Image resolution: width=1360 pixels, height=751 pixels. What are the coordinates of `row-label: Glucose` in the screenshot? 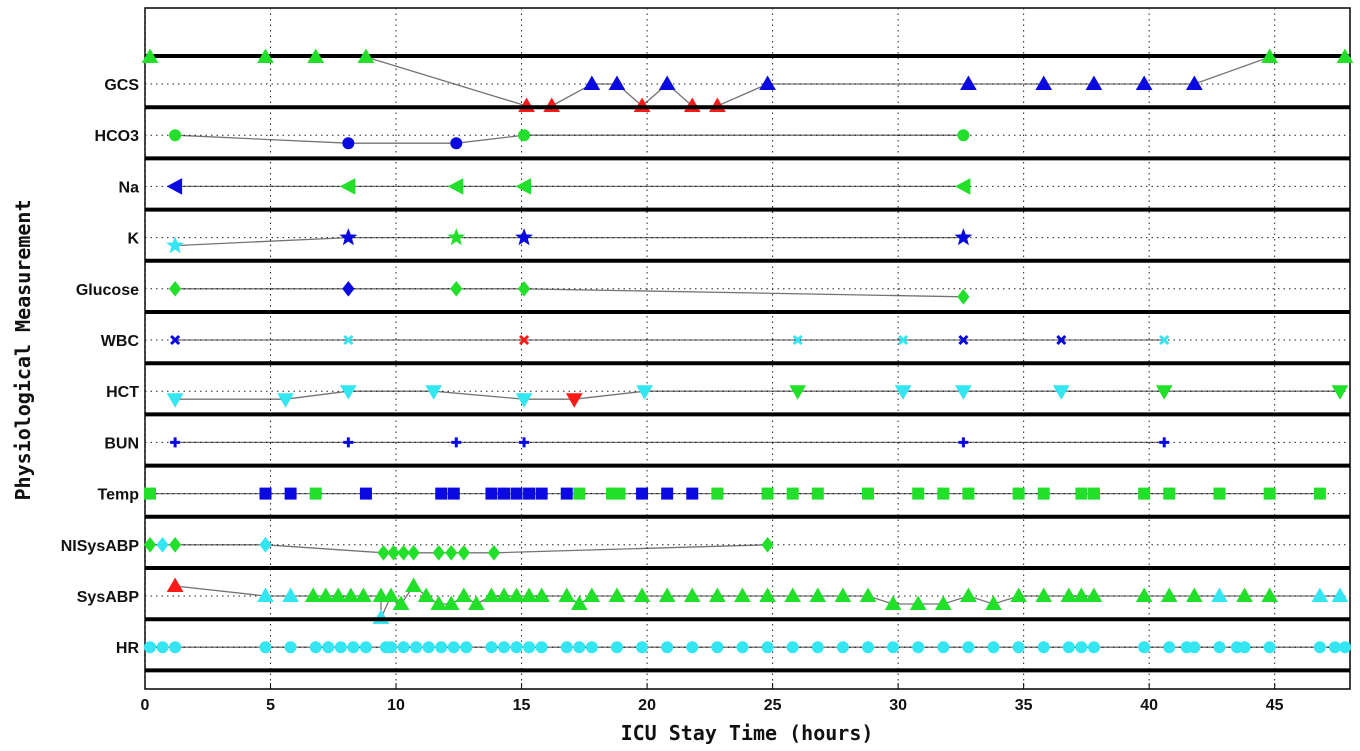 It's located at (107, 290).